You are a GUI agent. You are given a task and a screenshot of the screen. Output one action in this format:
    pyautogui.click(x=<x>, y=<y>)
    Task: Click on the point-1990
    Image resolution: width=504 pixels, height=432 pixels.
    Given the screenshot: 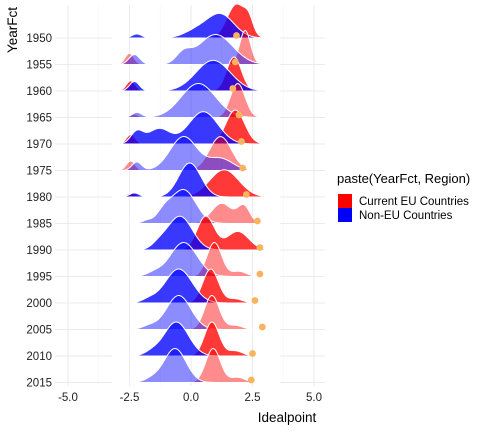 What is the action you would take?
    pyautogui.click(x=260, y=247)
    